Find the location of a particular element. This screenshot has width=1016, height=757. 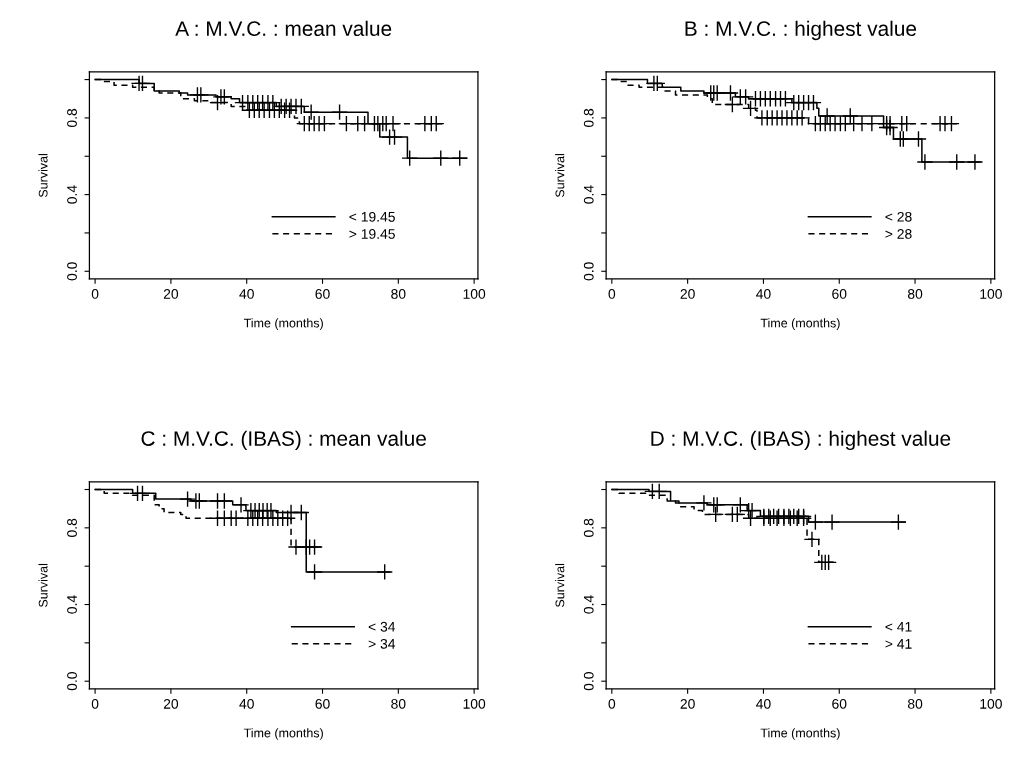

legend-label: < 41 is located at coordinates (898, 626).